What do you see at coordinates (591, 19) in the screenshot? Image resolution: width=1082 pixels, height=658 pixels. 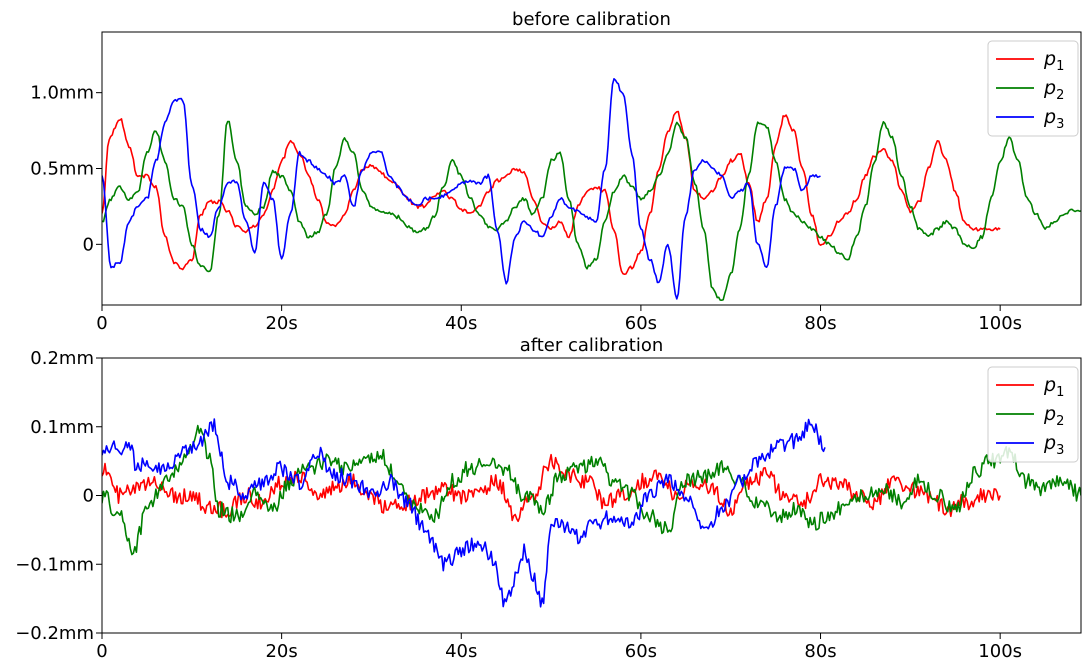 I see `chart-title: before calibration` at bounding box center [591, 19].